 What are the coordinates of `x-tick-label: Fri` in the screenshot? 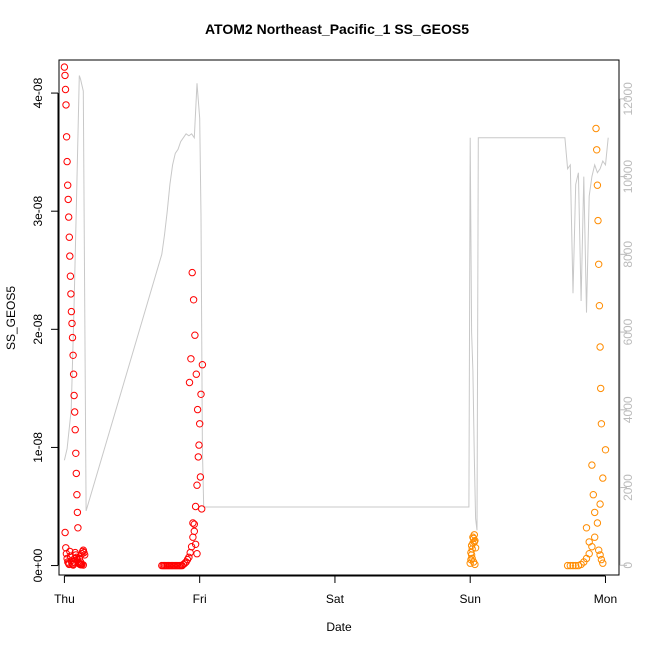 It's located at (200, 599).